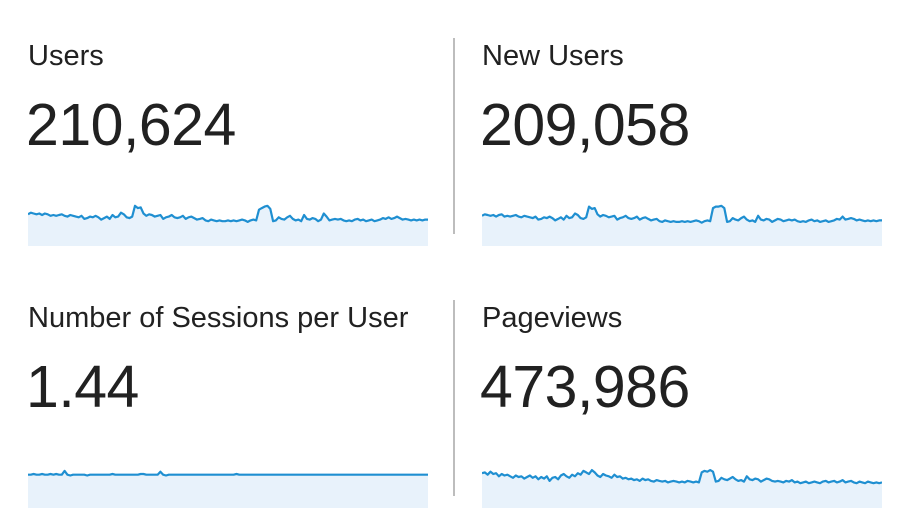  I want to click on metric-label: Number of Sessions per User, so click(218, 318).